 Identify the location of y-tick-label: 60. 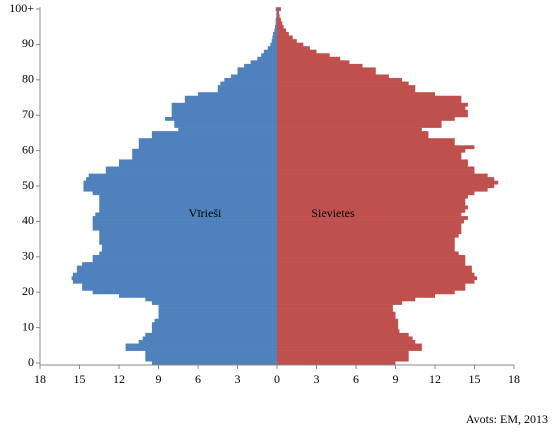
(28, 149).